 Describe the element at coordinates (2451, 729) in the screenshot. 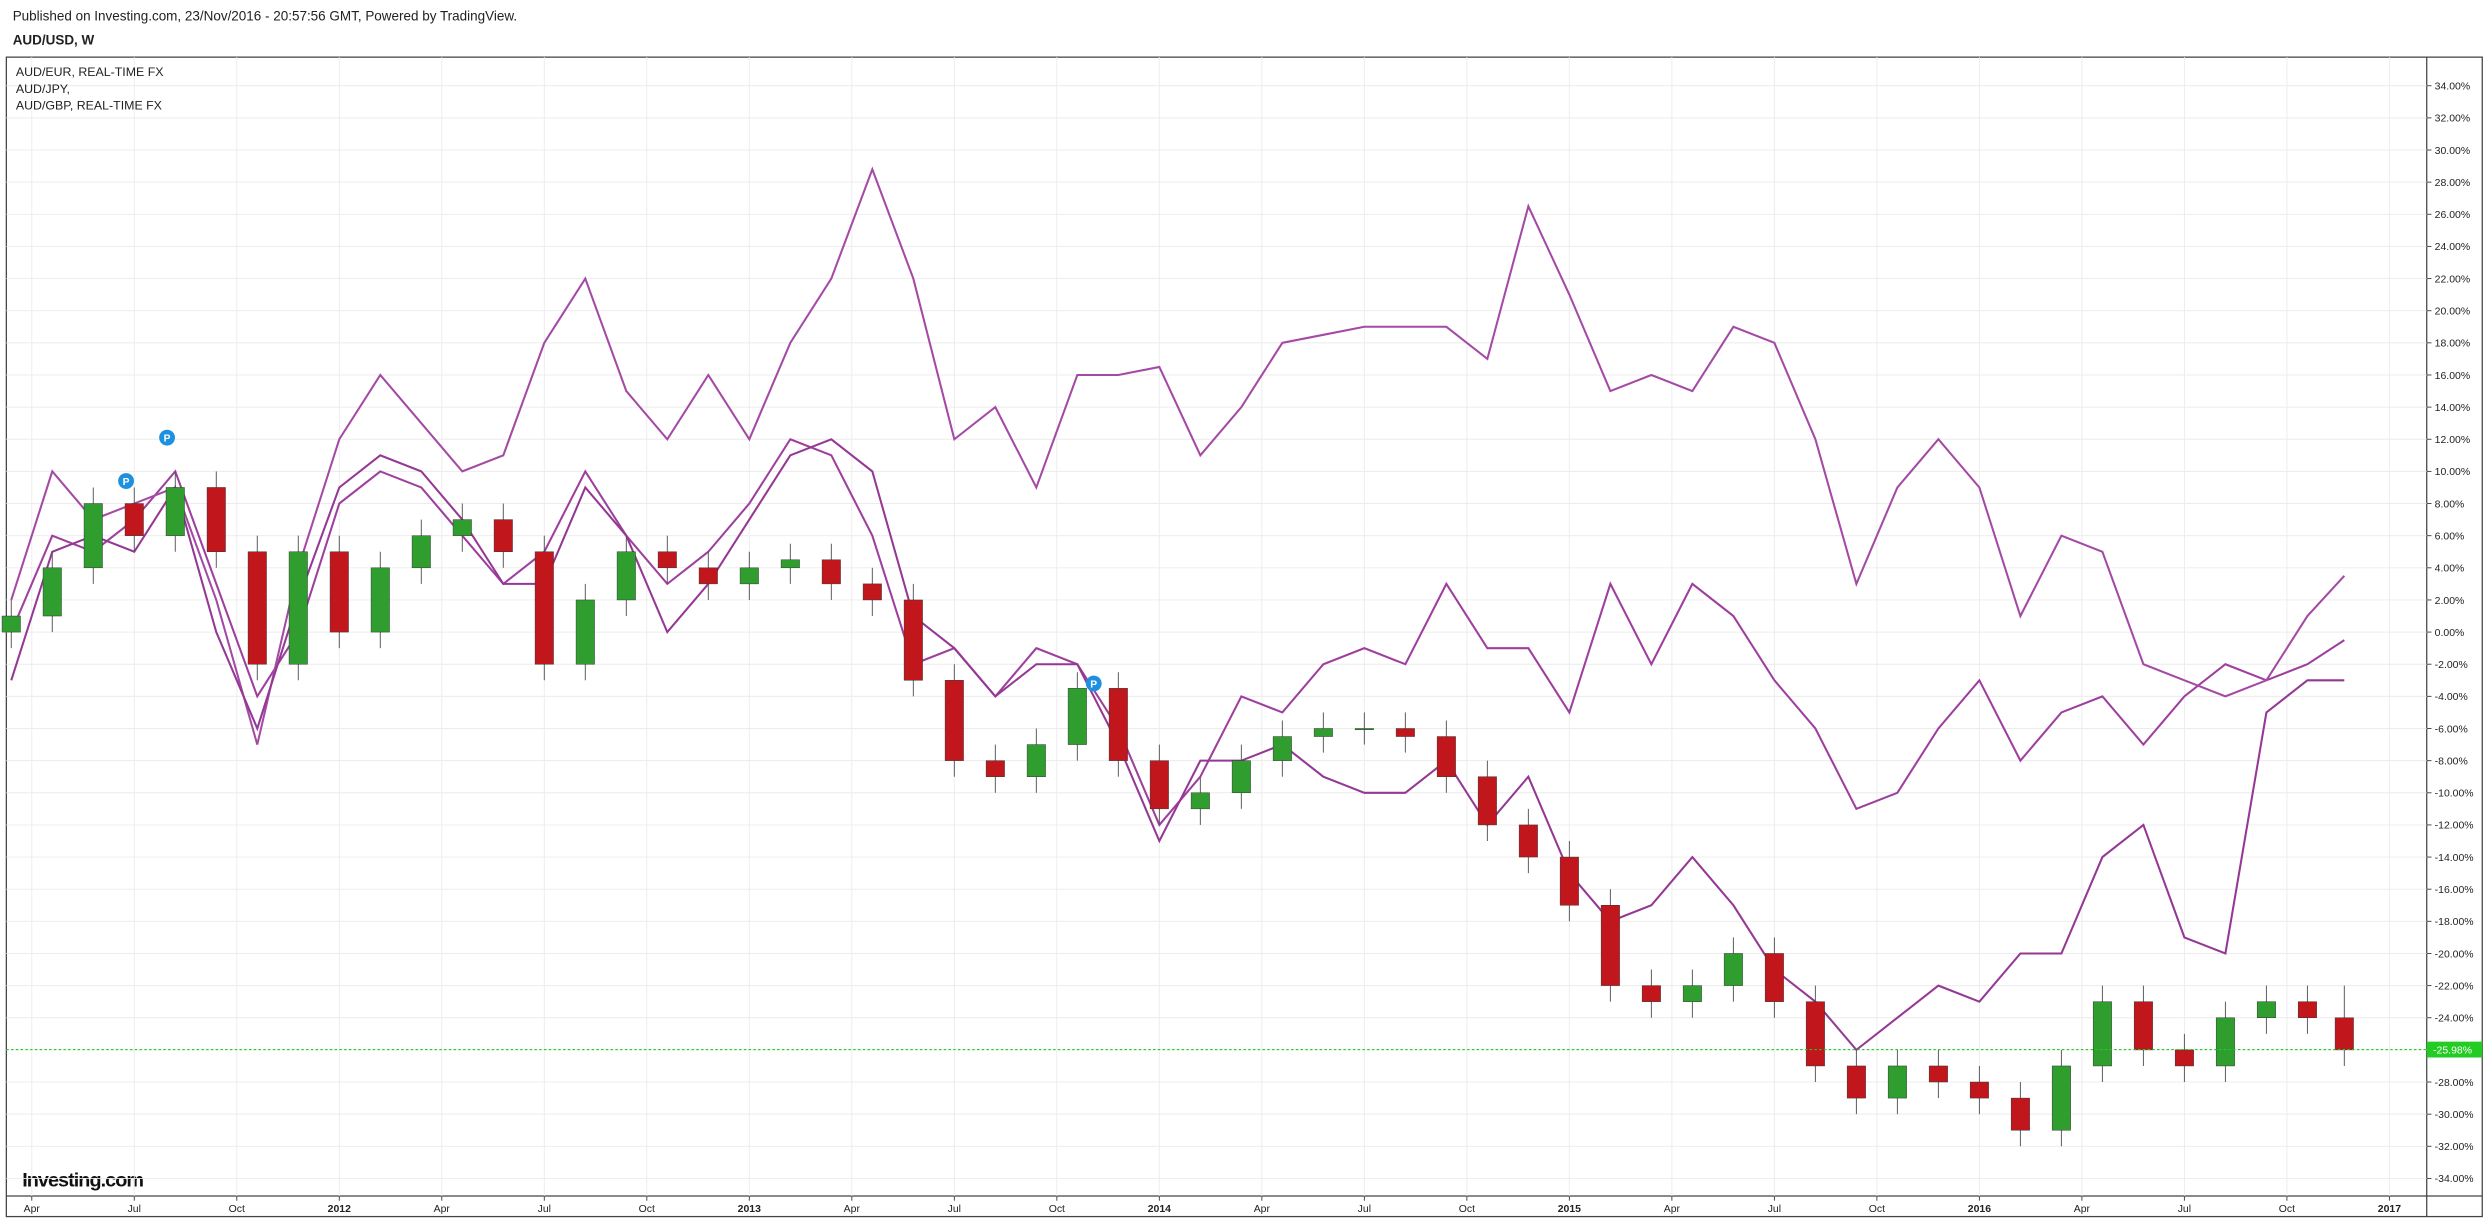

I see `y-tick-label: -6.00%` at that location.